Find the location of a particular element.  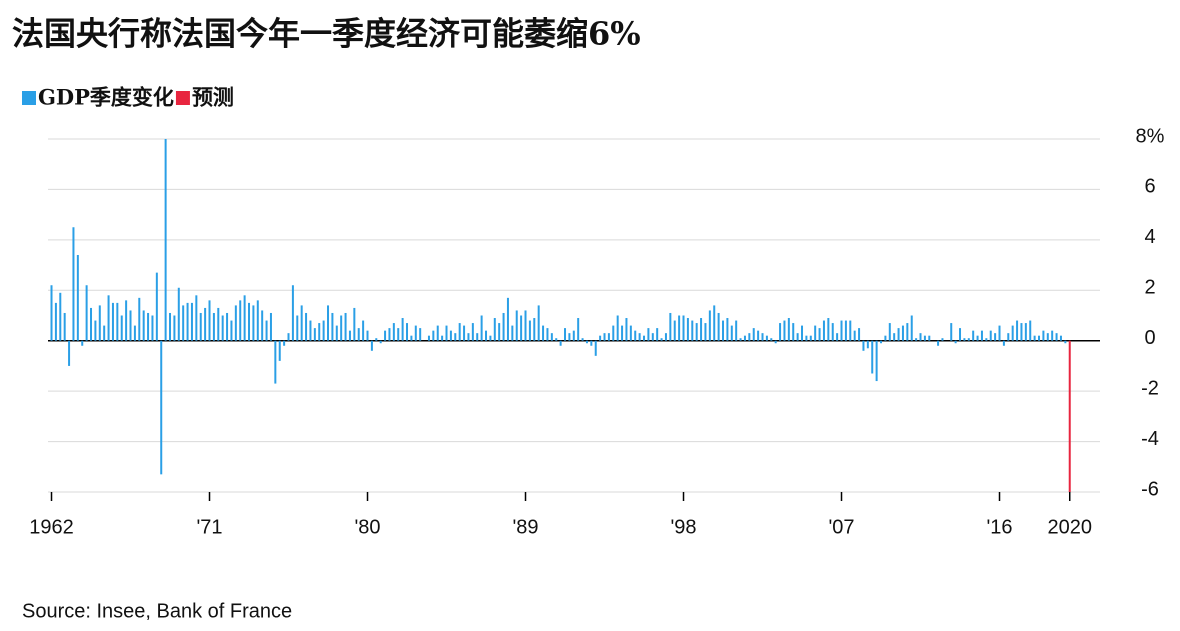

y-tick-label: 4 is located at coordinates (1149, 237).